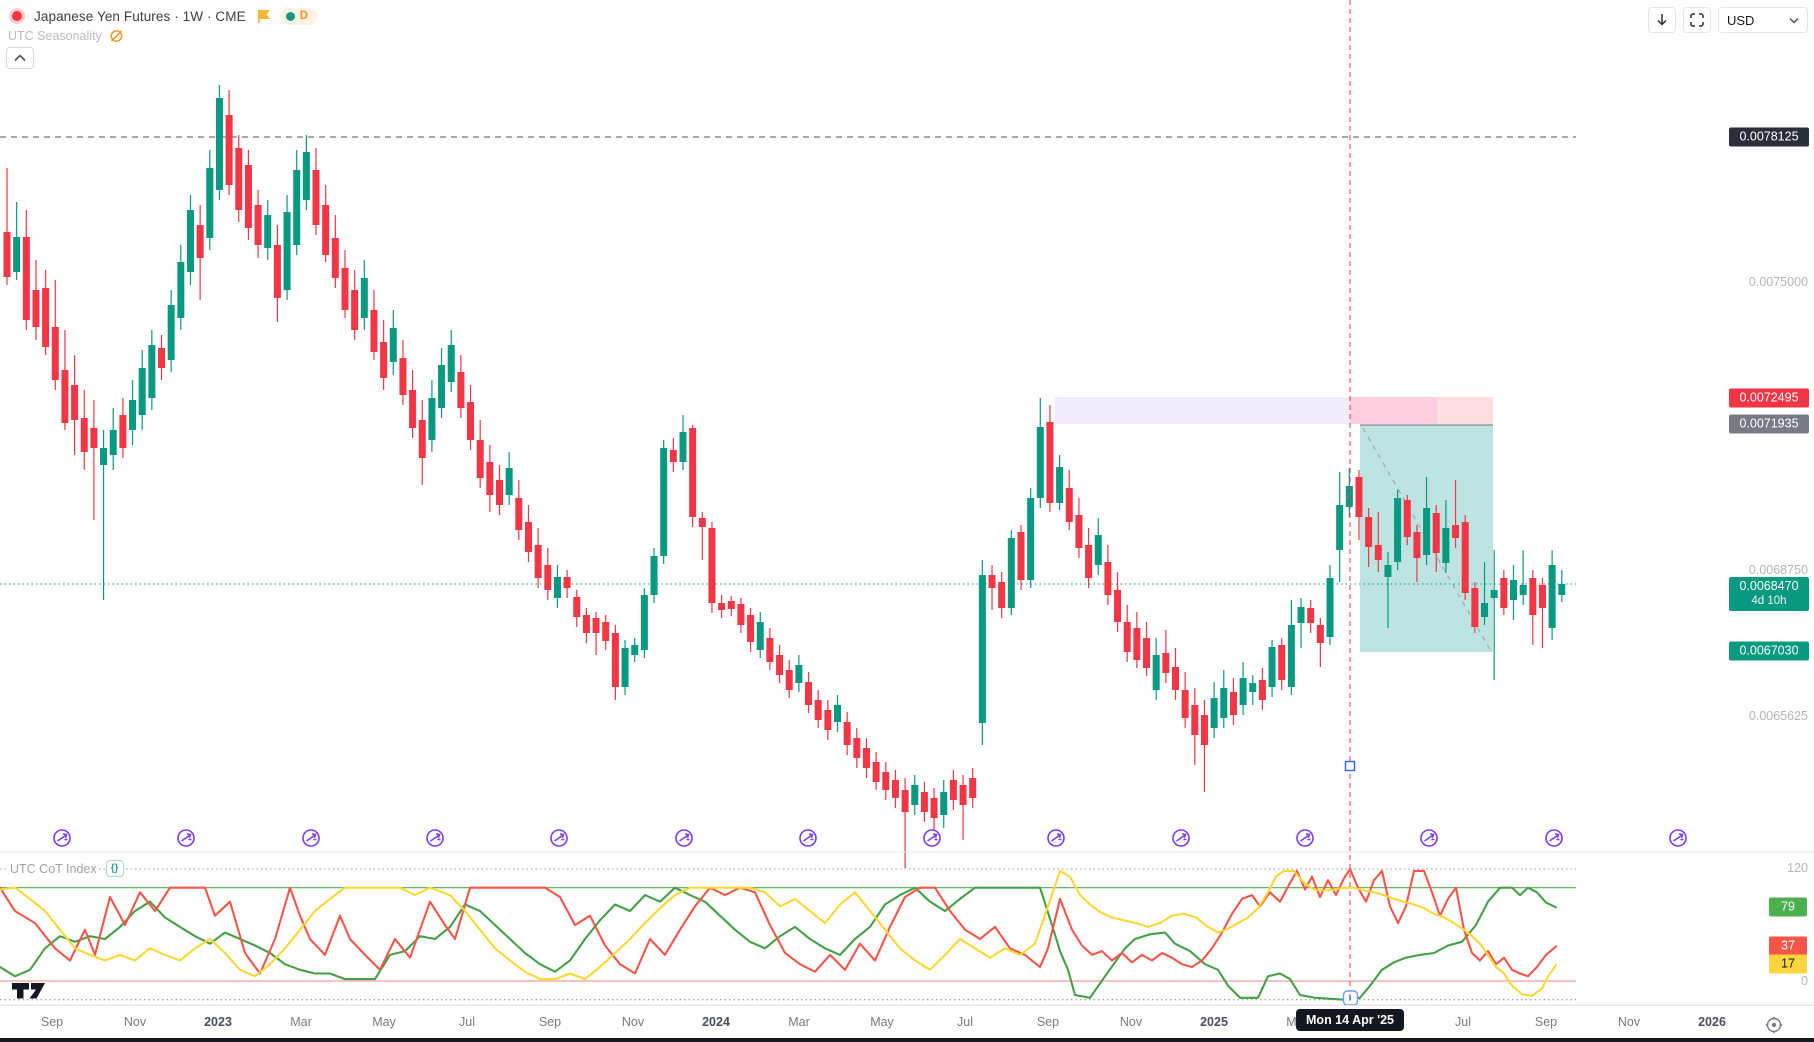 The width and height of the screenshot is (1814, 1042). What do you see at coordinates (1465, 410) in the screenshot?
I see `stop-band` at bounding box center [1465, 410].